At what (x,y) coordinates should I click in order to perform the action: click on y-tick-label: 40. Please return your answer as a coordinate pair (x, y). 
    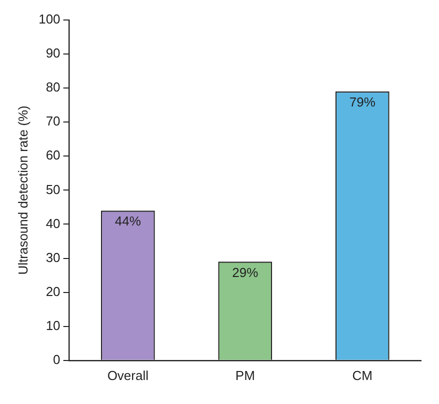
    Looking at the image, I should click on (53, 223).